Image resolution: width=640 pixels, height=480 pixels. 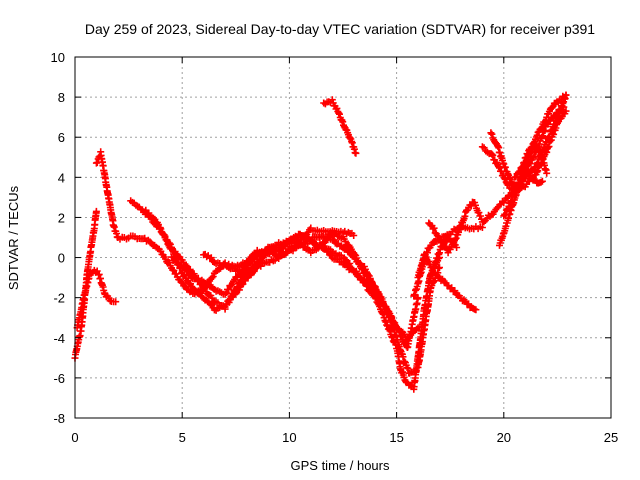 What do you see at coordinates (340, 465) in the screenshot?
I see `x-axis-label: GPS time / hours` at bounding box center [340, 465].